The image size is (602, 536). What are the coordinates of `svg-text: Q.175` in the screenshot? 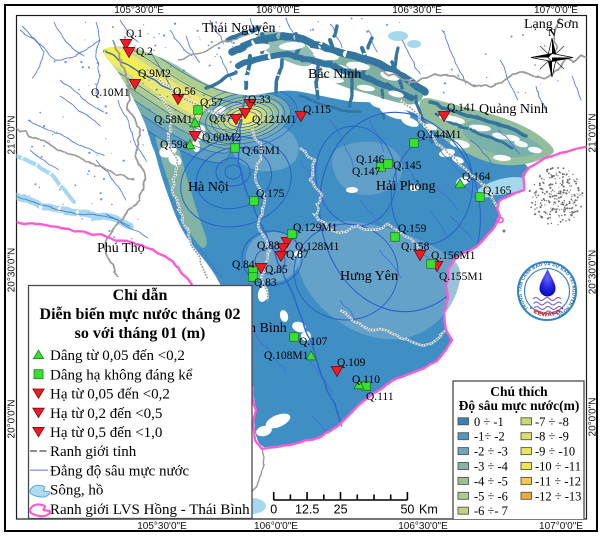 It's located at (270, 194).